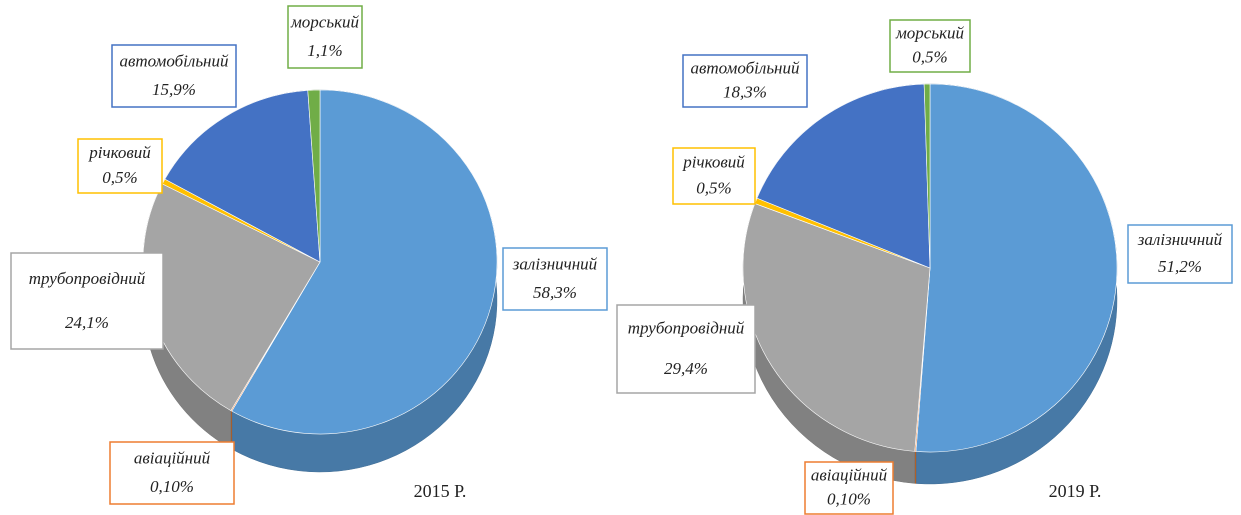 This screenshot has height=515, width=1241. Describe the element at coordinates (1075, 491) in the screenshot. I see `chart-title: 2019 Р.` at that location.